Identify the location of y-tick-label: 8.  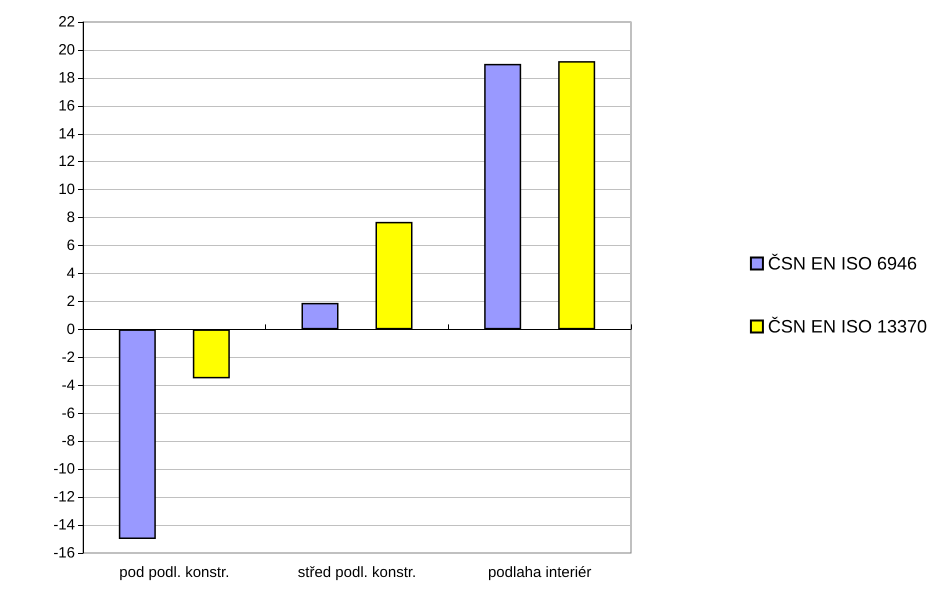
(70, 217).